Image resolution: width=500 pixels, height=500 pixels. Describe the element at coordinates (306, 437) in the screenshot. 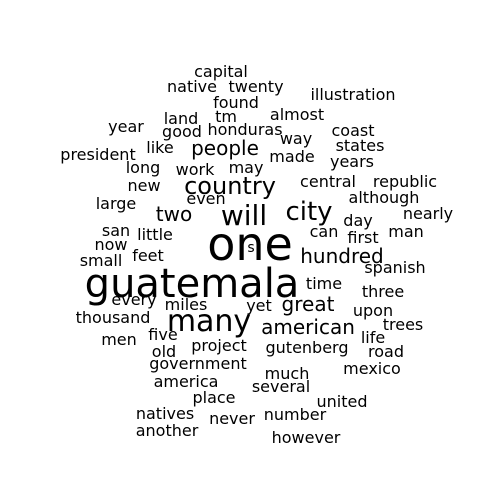

I see `word-however: however` at that location.